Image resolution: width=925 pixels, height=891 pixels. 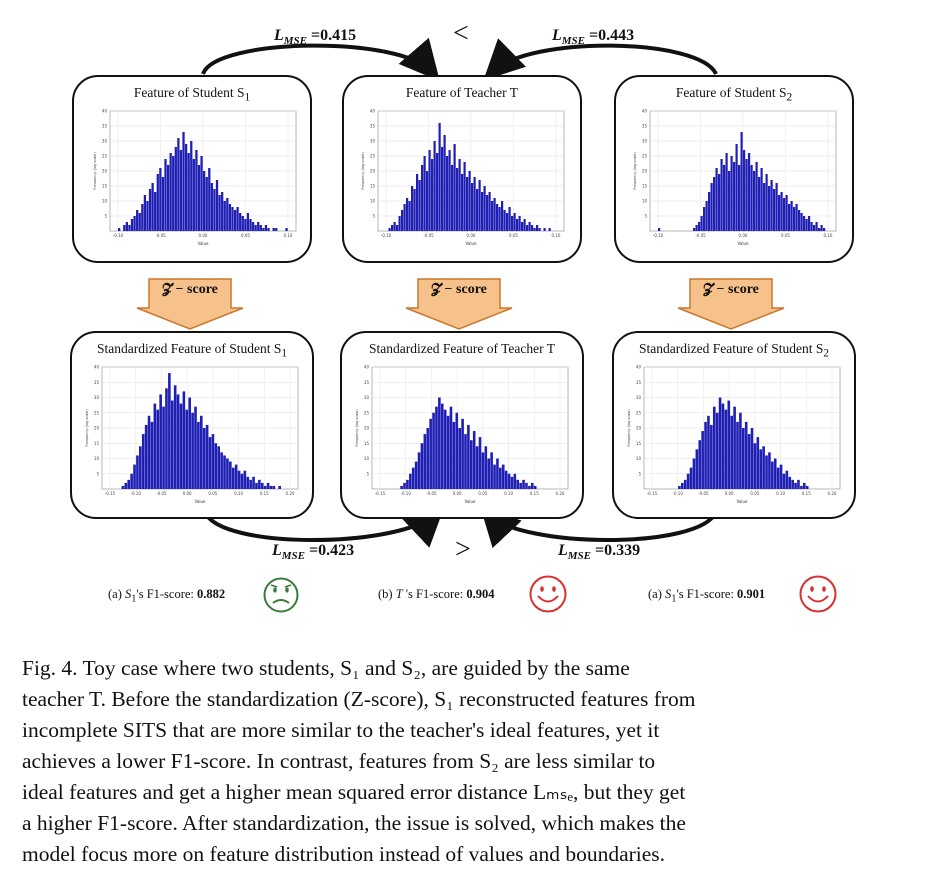 I want to click on y-tick-label: 10, so click(x=645, y=201).